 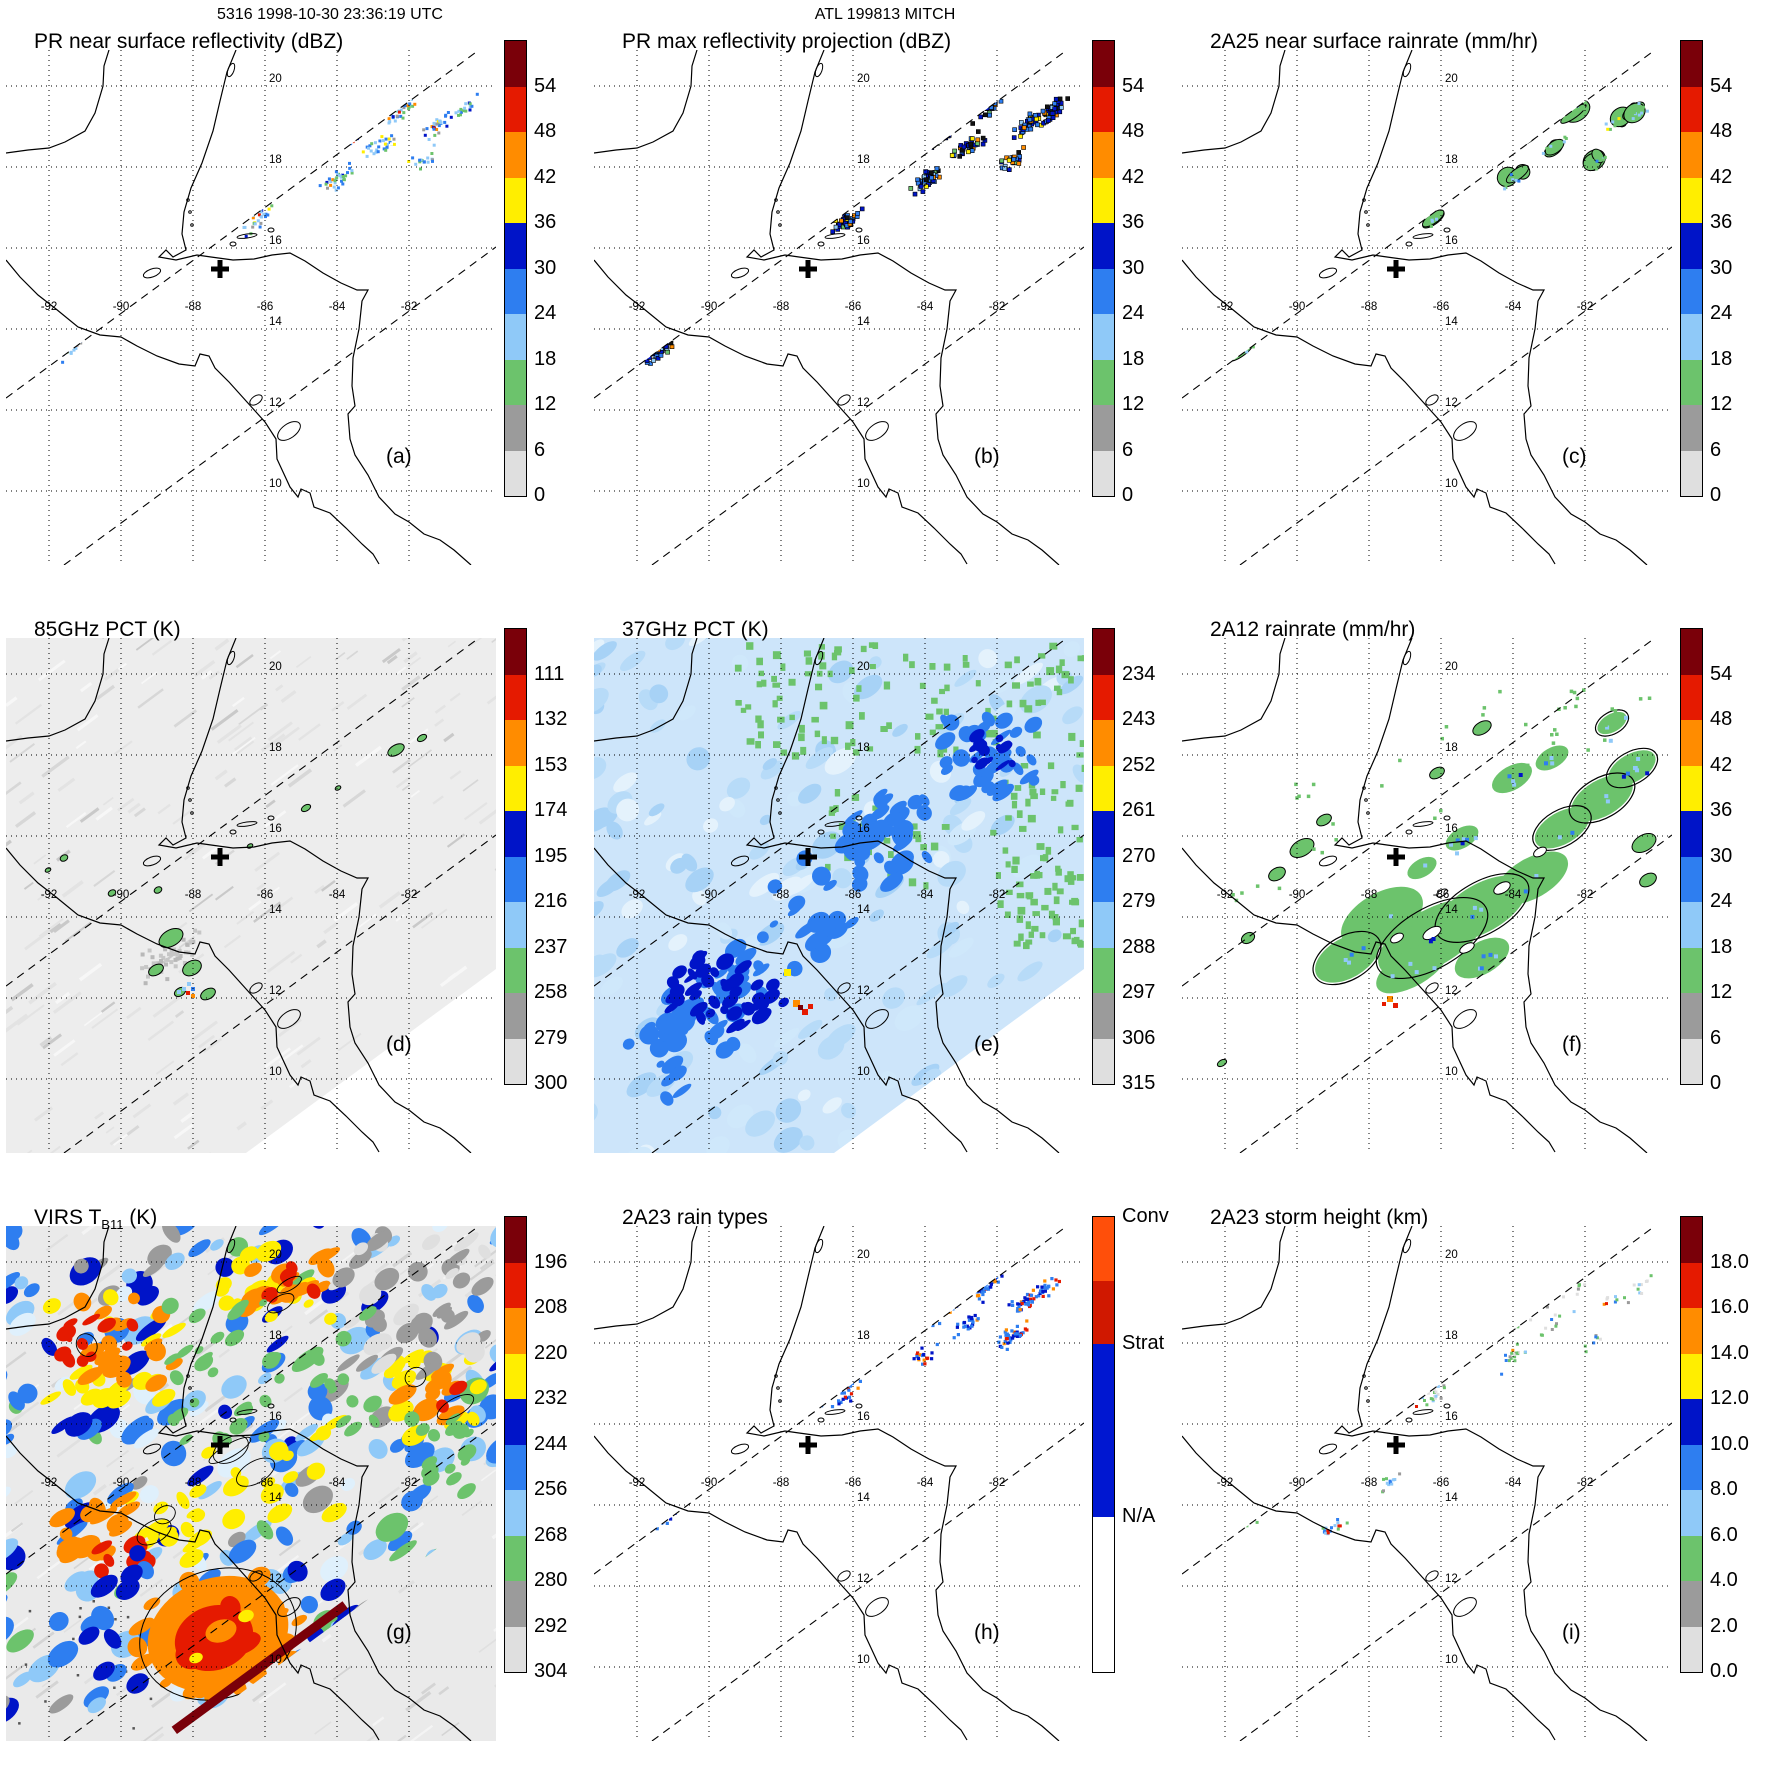 I want to click on colorbar-tick-label: 16.0, so click(x=1729, y=1307).